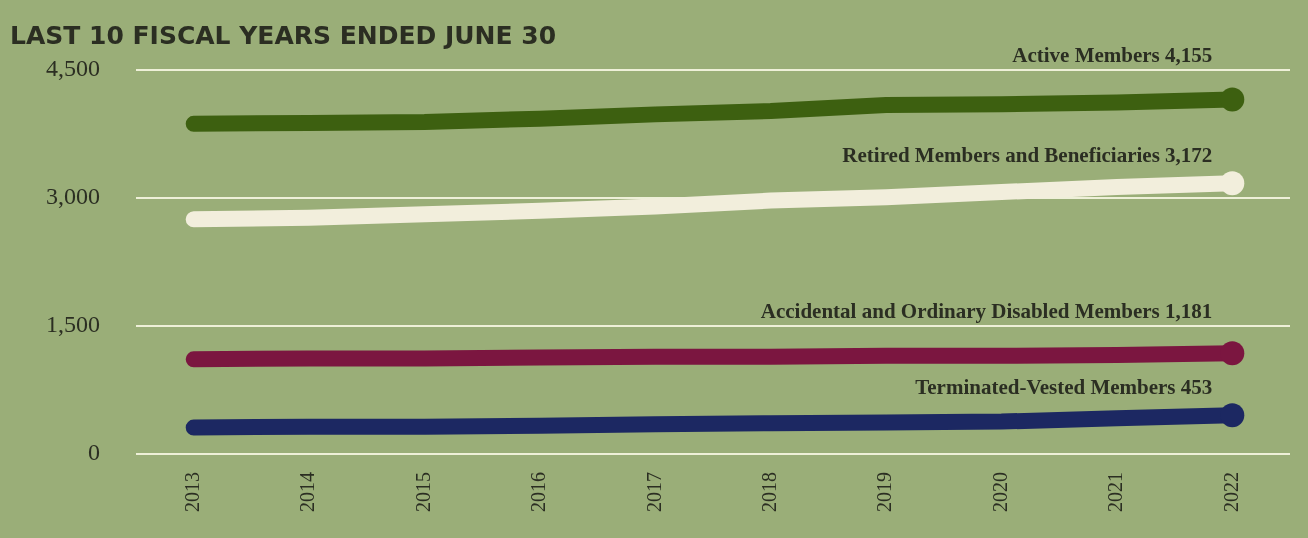 This screenshot has height=538, width=1308. I want to click on y-tick-label: 1,500, so click(73, 324).